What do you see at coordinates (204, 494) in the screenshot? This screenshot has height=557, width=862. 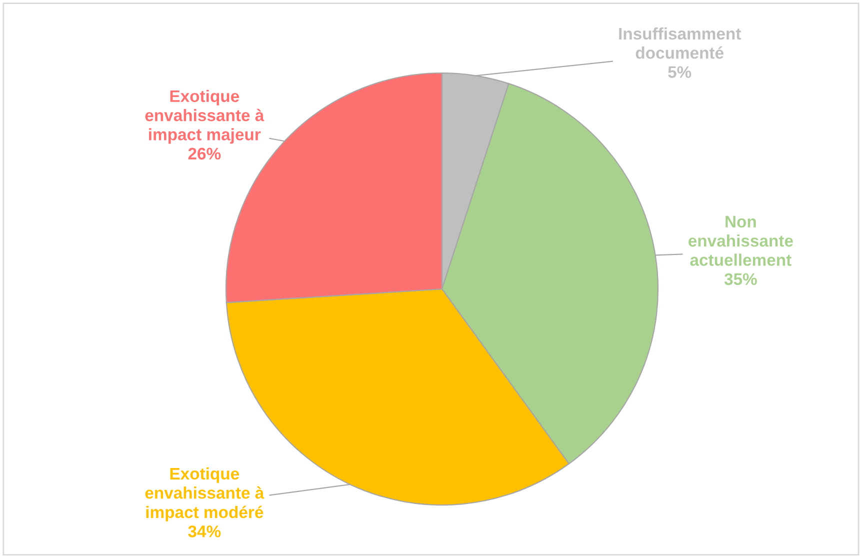 I see `slice-label: Exotique envahissante à impact modéré` at bounding box center [204, 494].